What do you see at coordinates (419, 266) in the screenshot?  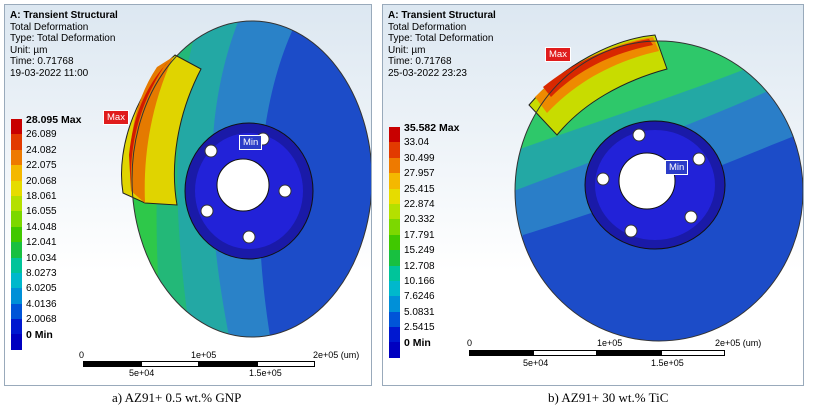 I see `legend-label: 12.708` at bounding box center [419, 266].